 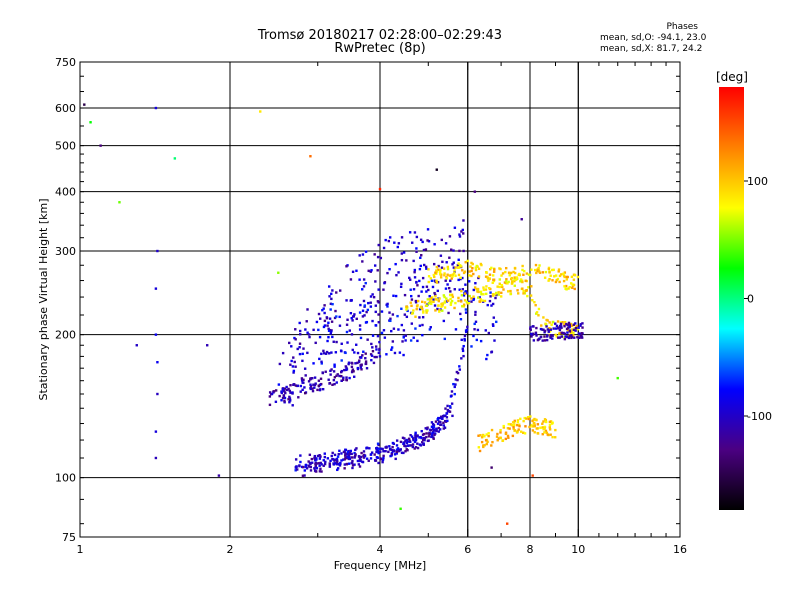 What do you see at coordinates (69, 537) in the screenshot?
I see `y-tick-label: 75` at bounding box center [69, 537].